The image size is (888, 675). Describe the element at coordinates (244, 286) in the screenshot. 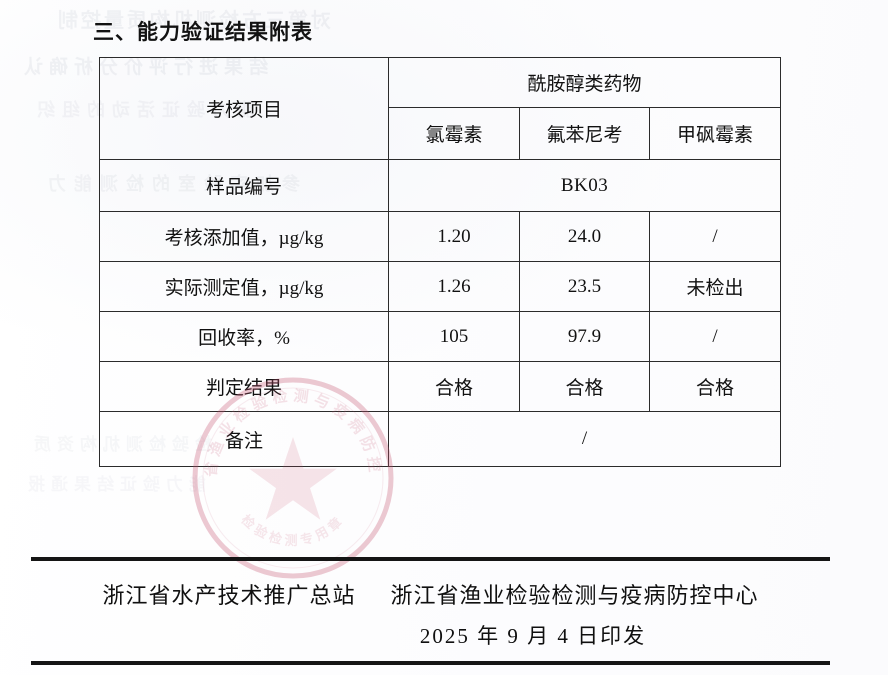

I see `row-label-measured-value: 实际测定值，µg/kg` at that location.